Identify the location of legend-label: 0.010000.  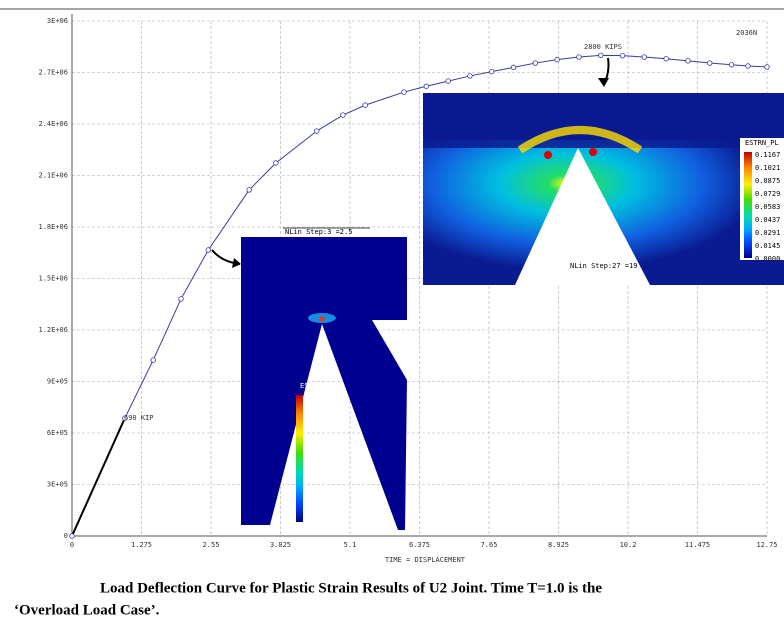
(323, 397).